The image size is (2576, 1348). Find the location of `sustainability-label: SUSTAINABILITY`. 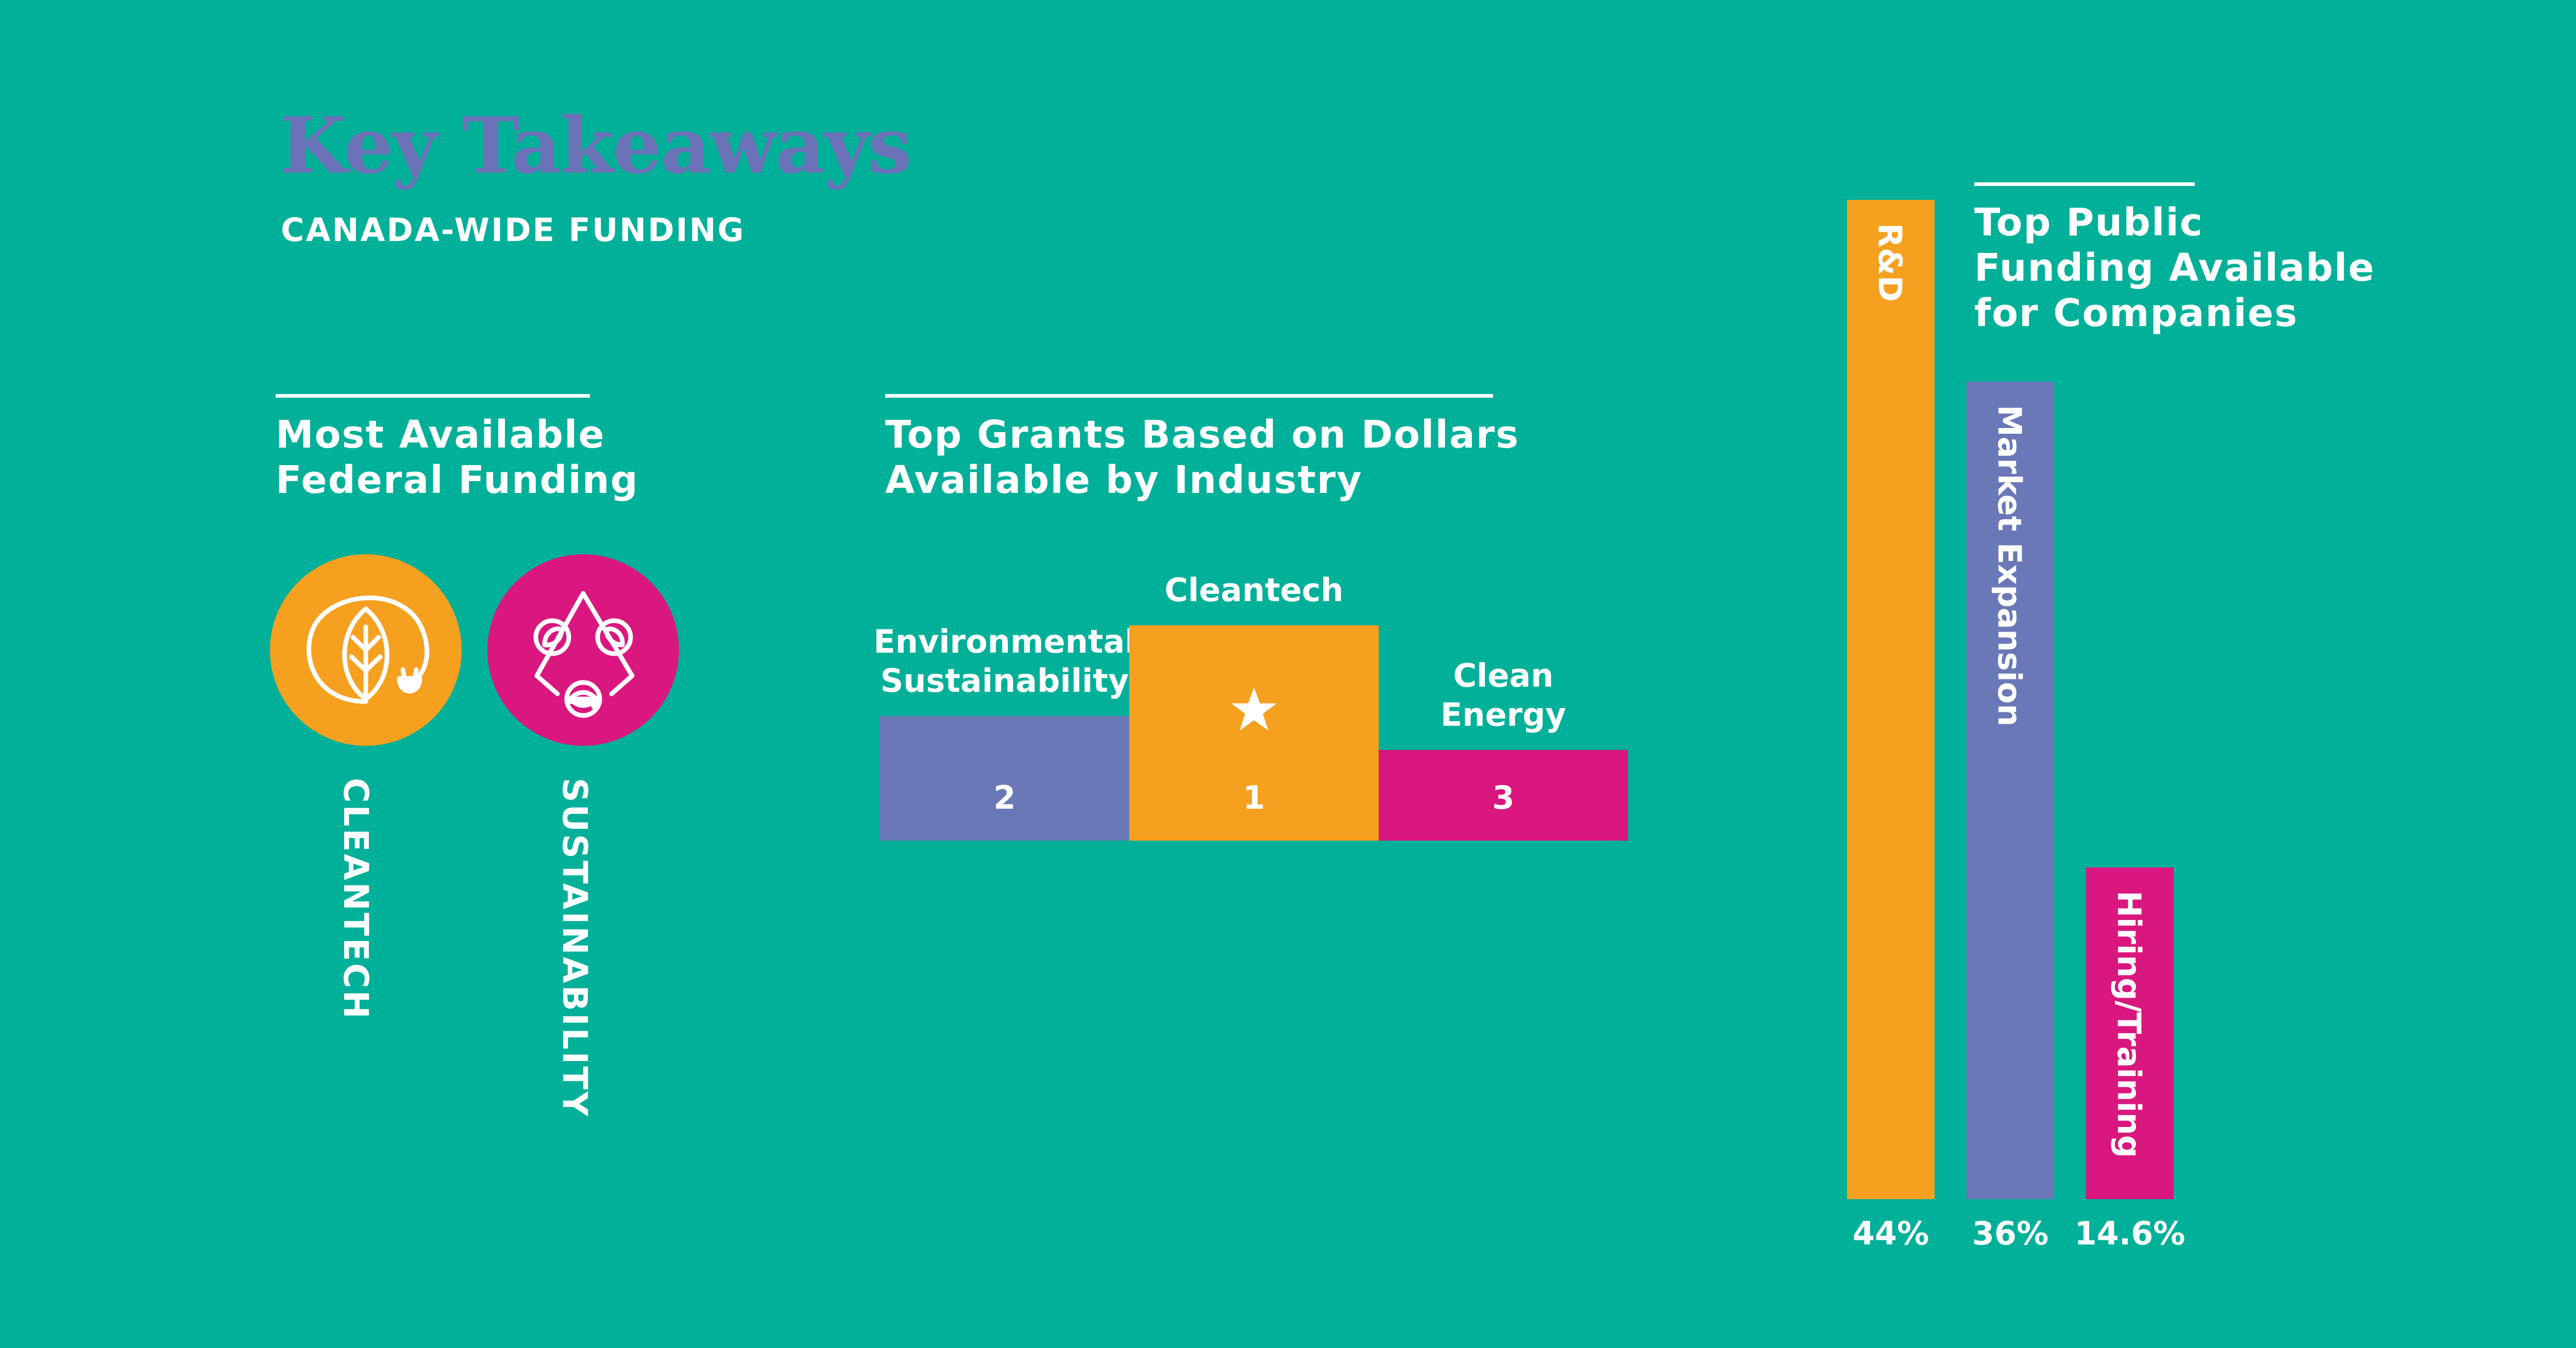

sustainability-label: SUSTAINABILITY is located at coordinates (575, 948).